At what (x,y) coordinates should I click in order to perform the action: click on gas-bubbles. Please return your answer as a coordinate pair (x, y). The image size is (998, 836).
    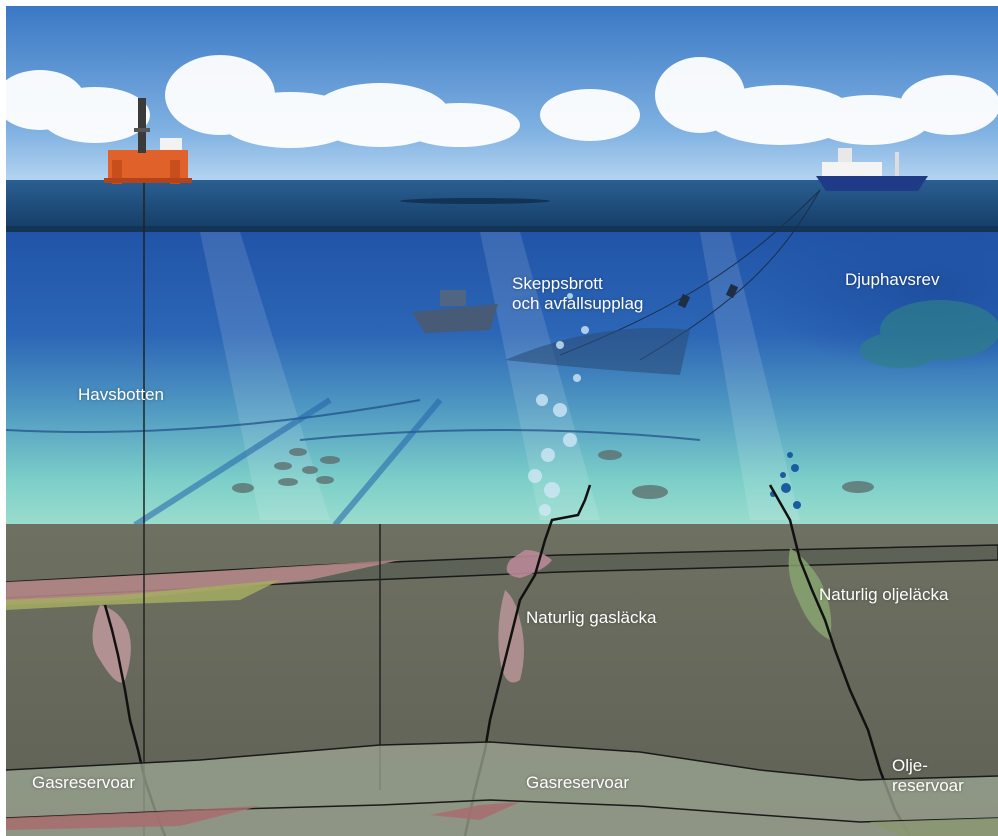
    Looking at the image, I should click on (558, 404).